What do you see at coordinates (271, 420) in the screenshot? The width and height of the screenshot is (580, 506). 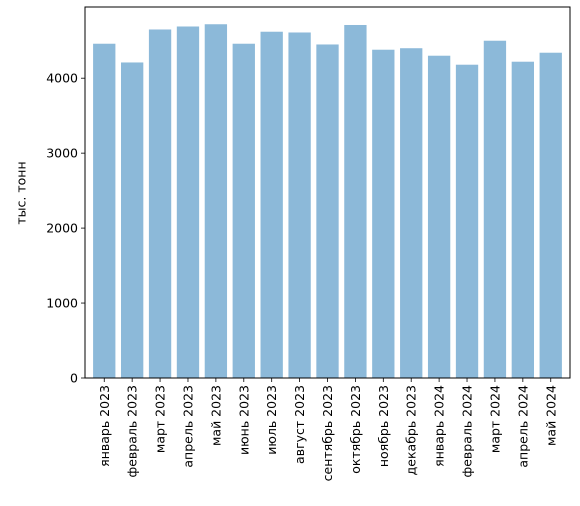 I see `x-tick-label-6: июль 2023` at bounding box center [271, 420].